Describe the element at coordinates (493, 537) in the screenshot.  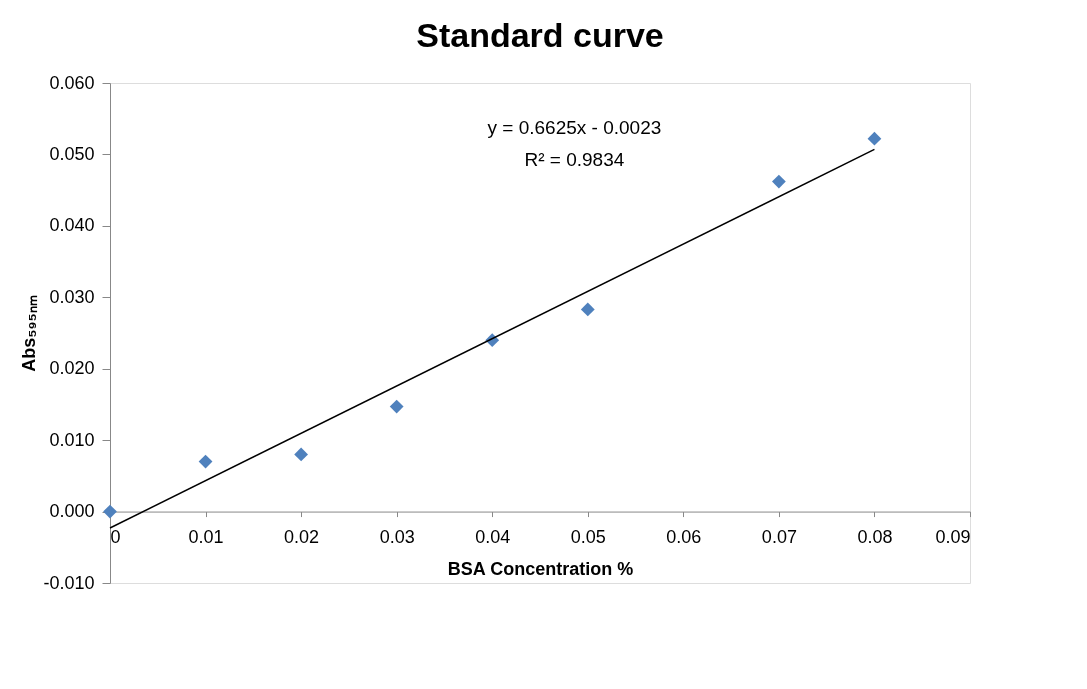
I see `x-tick-label: 0.04` at that location.